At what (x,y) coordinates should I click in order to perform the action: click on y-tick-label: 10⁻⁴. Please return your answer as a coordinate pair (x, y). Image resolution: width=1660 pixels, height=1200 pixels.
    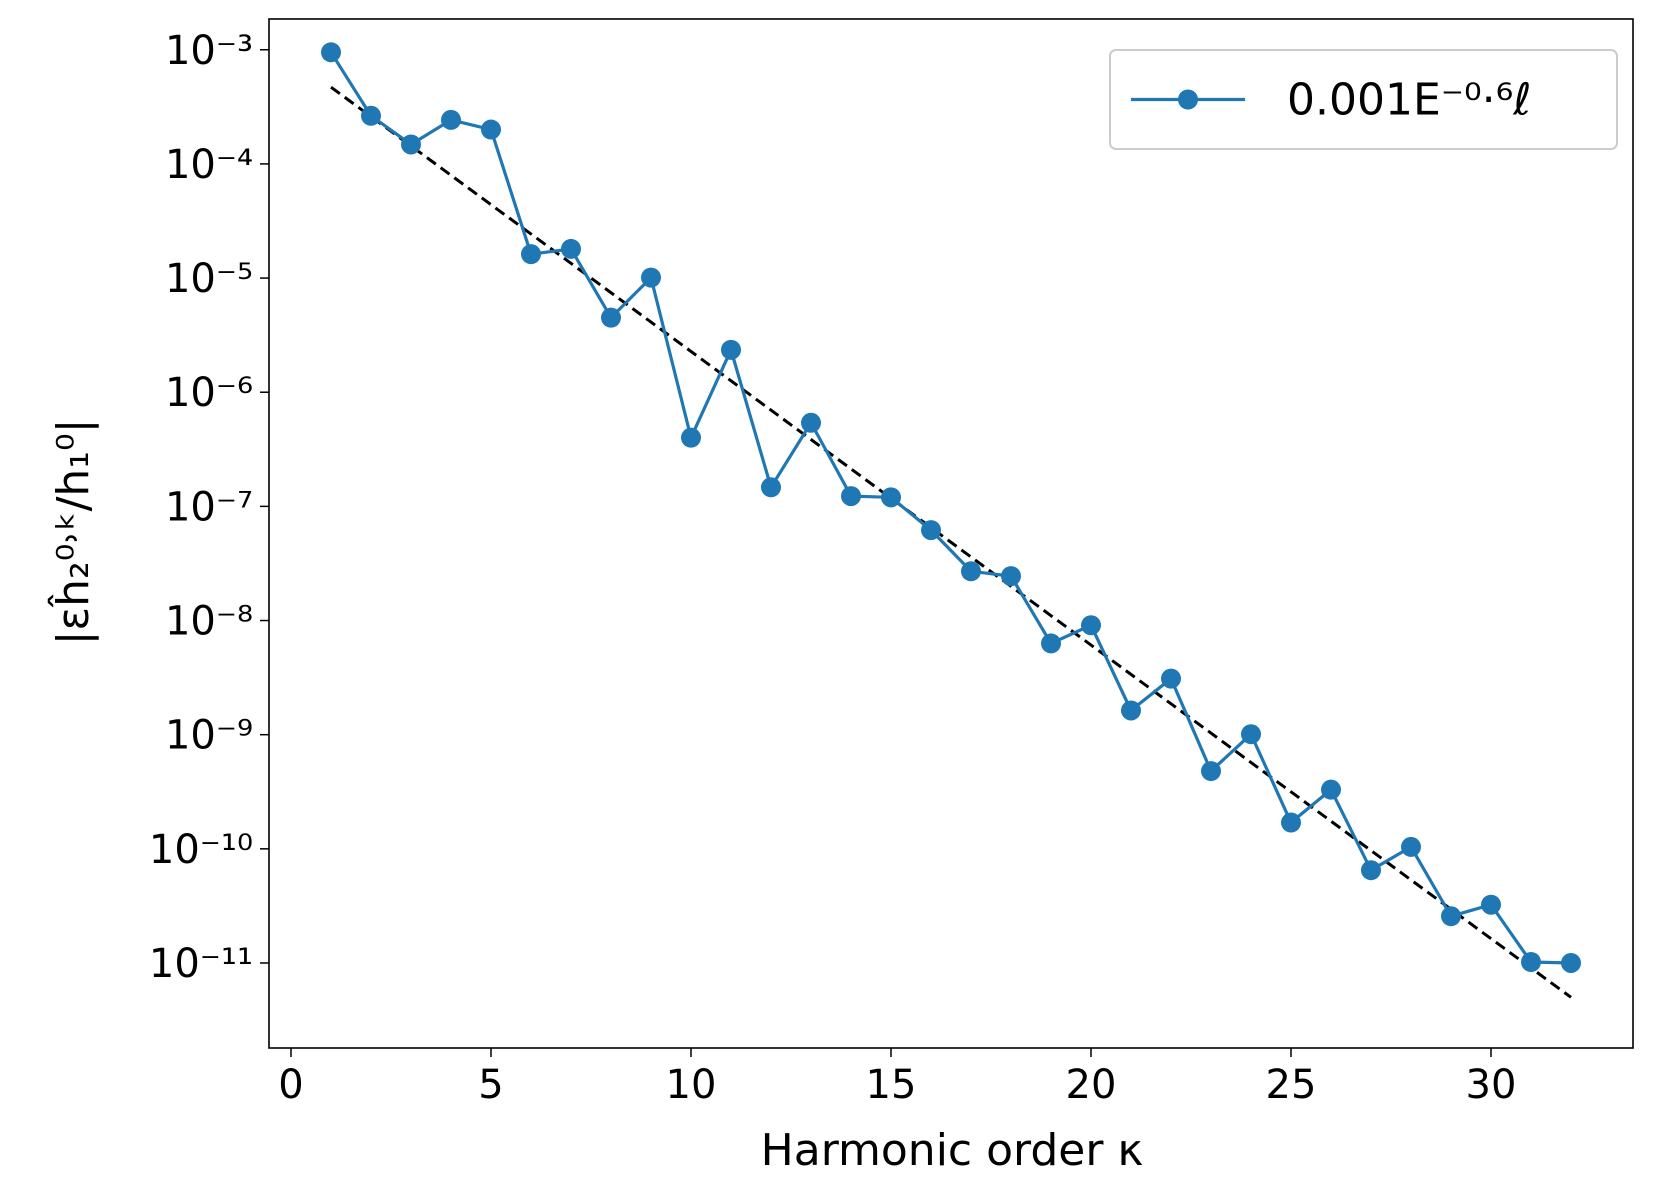
    Looking at the image, I should click on (209, 165).